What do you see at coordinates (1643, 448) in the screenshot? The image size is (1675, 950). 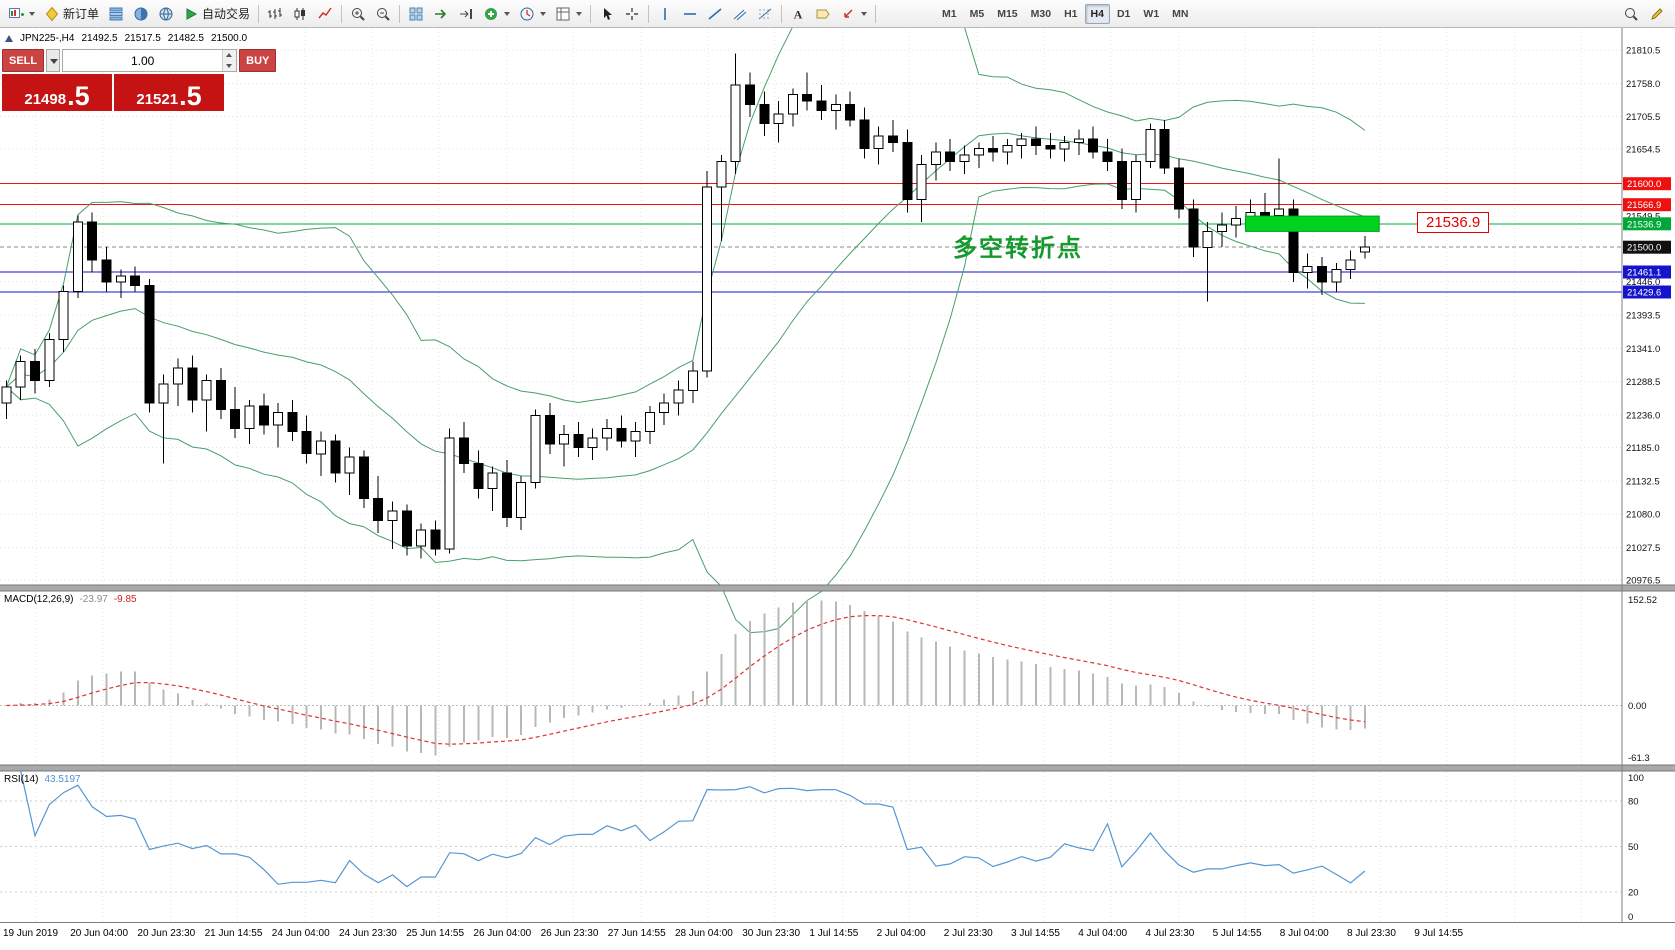 I see `price-tick: 21185.0` at bounding box center [1643, 448].